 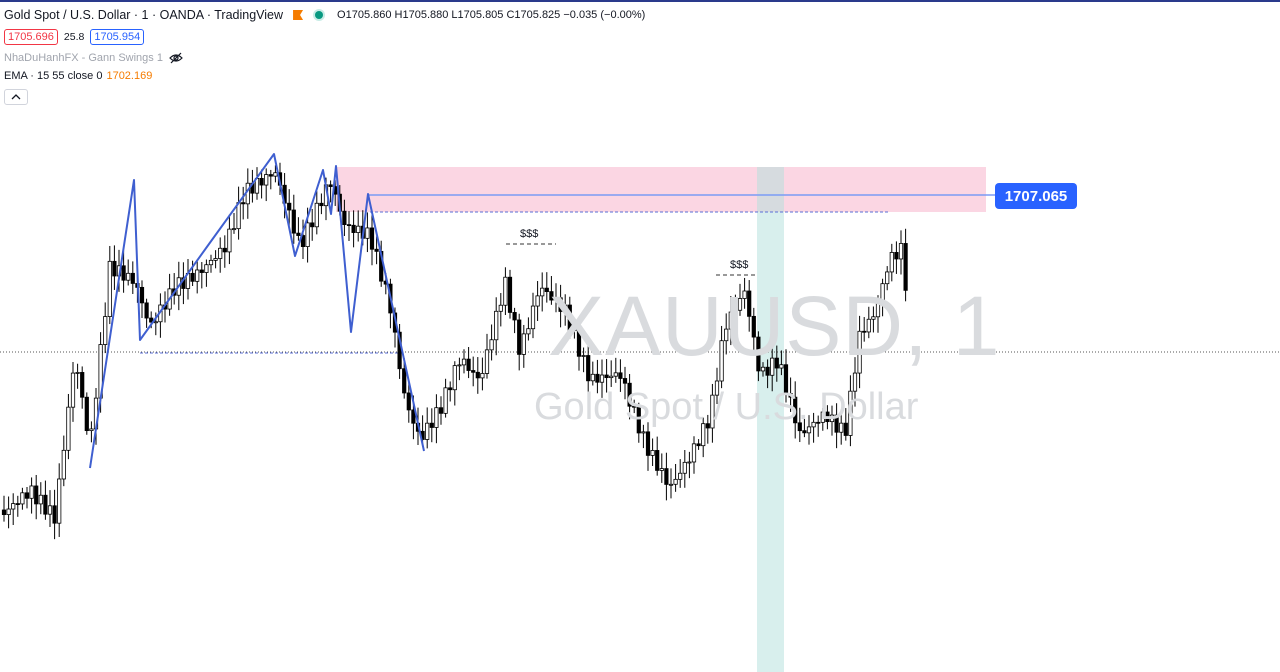 What do you see at coordinates (298, 15) in the screenshot?
I see `flag-icon` at bounding box center [298, 15].